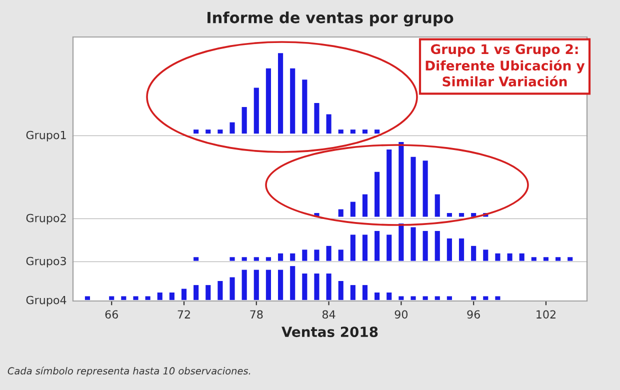 The height and width of the screenshot is (390, 620). Describe the element at coordinates (331, 19) in the screenshot. I see `chart-title: Informe de ventas por grupo` at that location.